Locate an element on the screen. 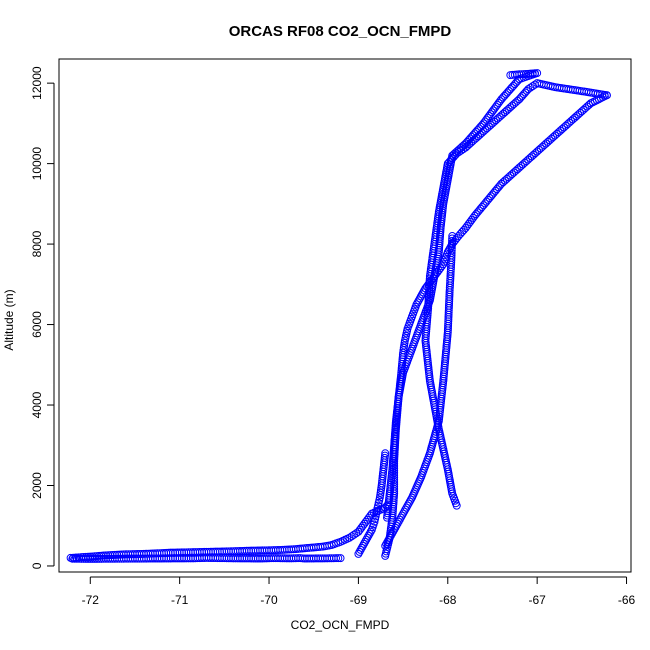  y-tick-label: 8000 is located at coordinates (37, 243).